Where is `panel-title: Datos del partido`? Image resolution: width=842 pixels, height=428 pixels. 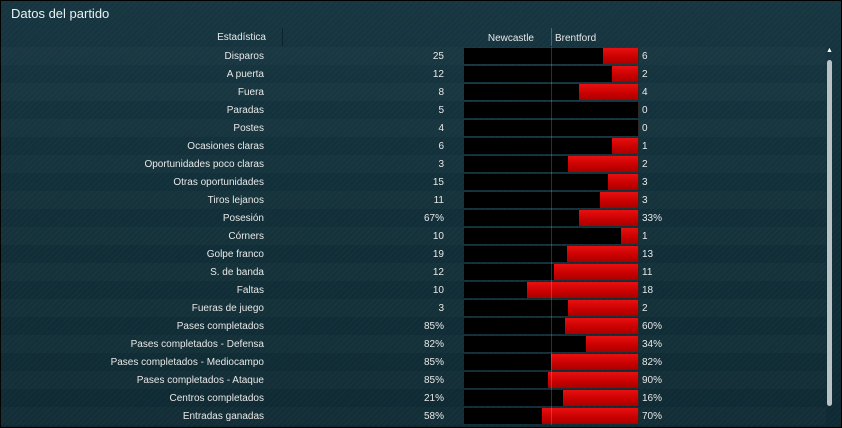 panel-title: Datos del partido is located at coordinates (60, 13).